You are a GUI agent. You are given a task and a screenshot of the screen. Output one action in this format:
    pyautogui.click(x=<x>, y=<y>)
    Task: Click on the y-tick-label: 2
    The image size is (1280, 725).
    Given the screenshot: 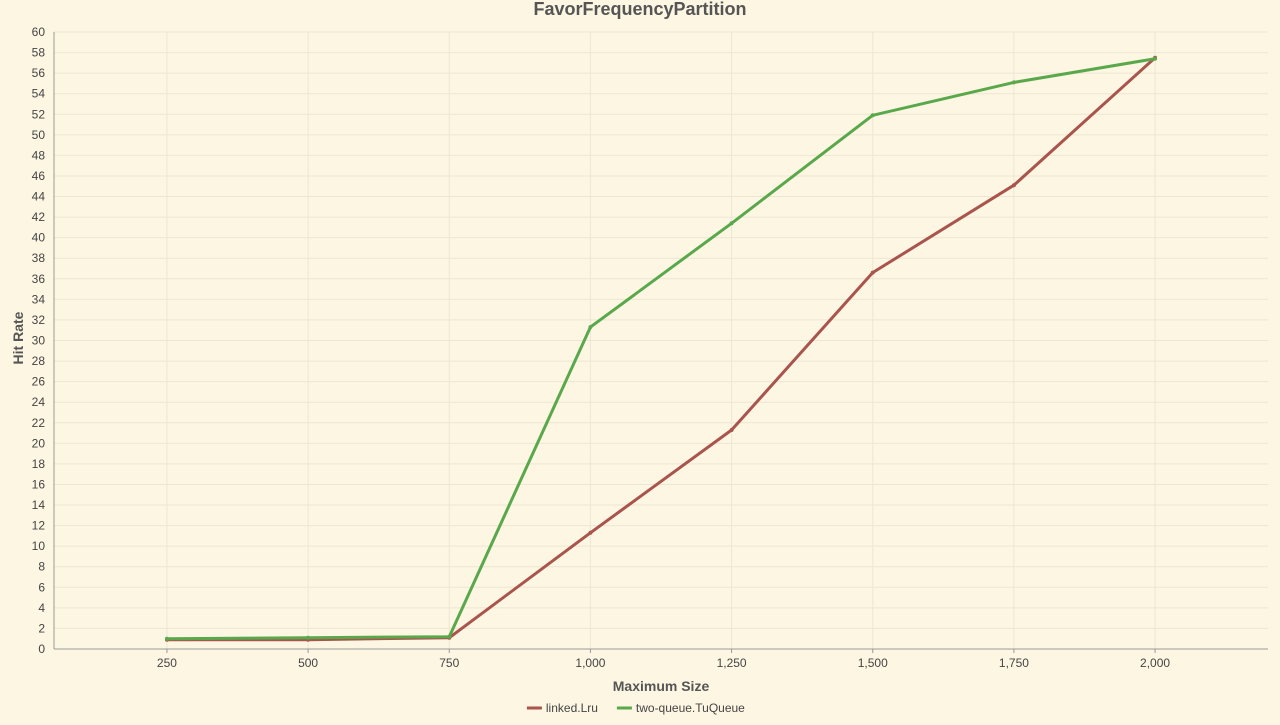 What is the action you would take?
    pyautogui.click(x=41, y=628)
    